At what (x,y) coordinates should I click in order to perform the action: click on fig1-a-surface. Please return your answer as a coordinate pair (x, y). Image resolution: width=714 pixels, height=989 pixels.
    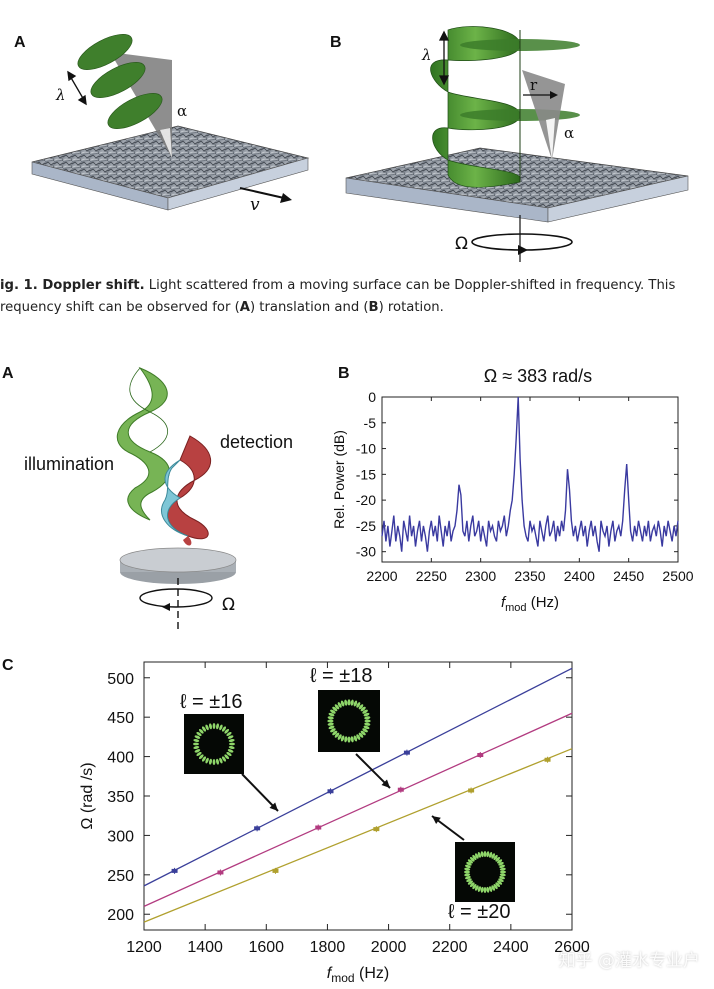
    Looking at the image, I should click on (170, 168).